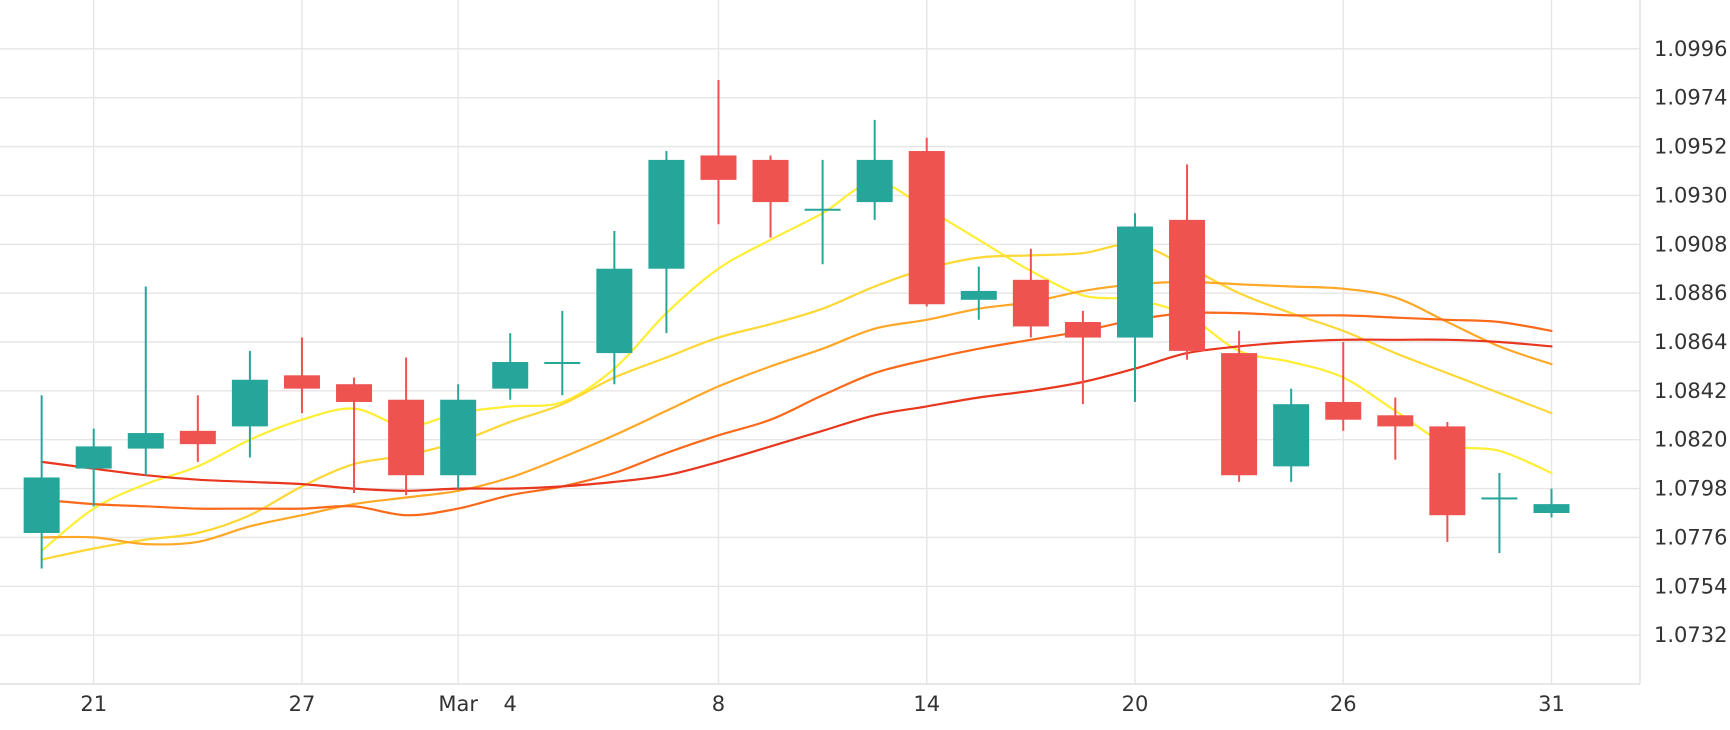 This screenshot has width=1730, height=730. What do you see at coordinates (1690, 586) in the screenshot?
I see `y-tick-label: 1.0754` at bounding box center [1690, 586].